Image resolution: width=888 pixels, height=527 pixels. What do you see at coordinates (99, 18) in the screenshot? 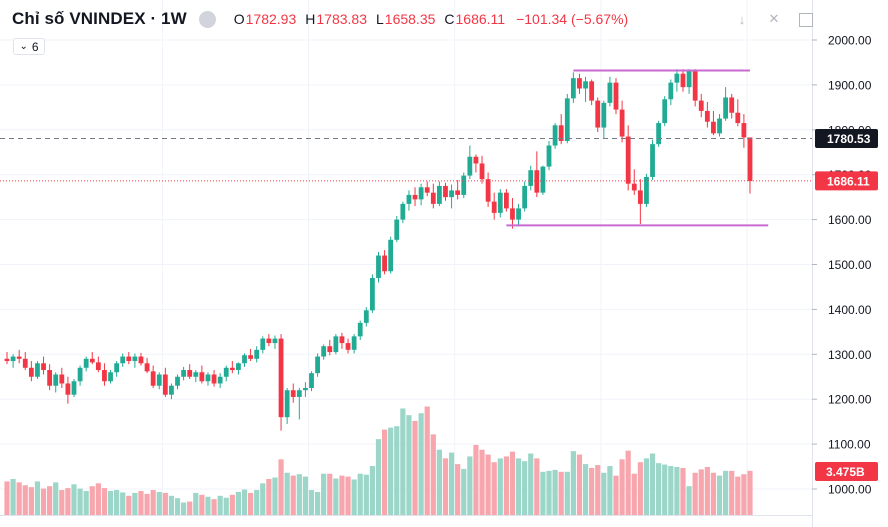
I see `symbol-title: Chỉ số VNINDEX · 1W` at bounding box center [99, 18].